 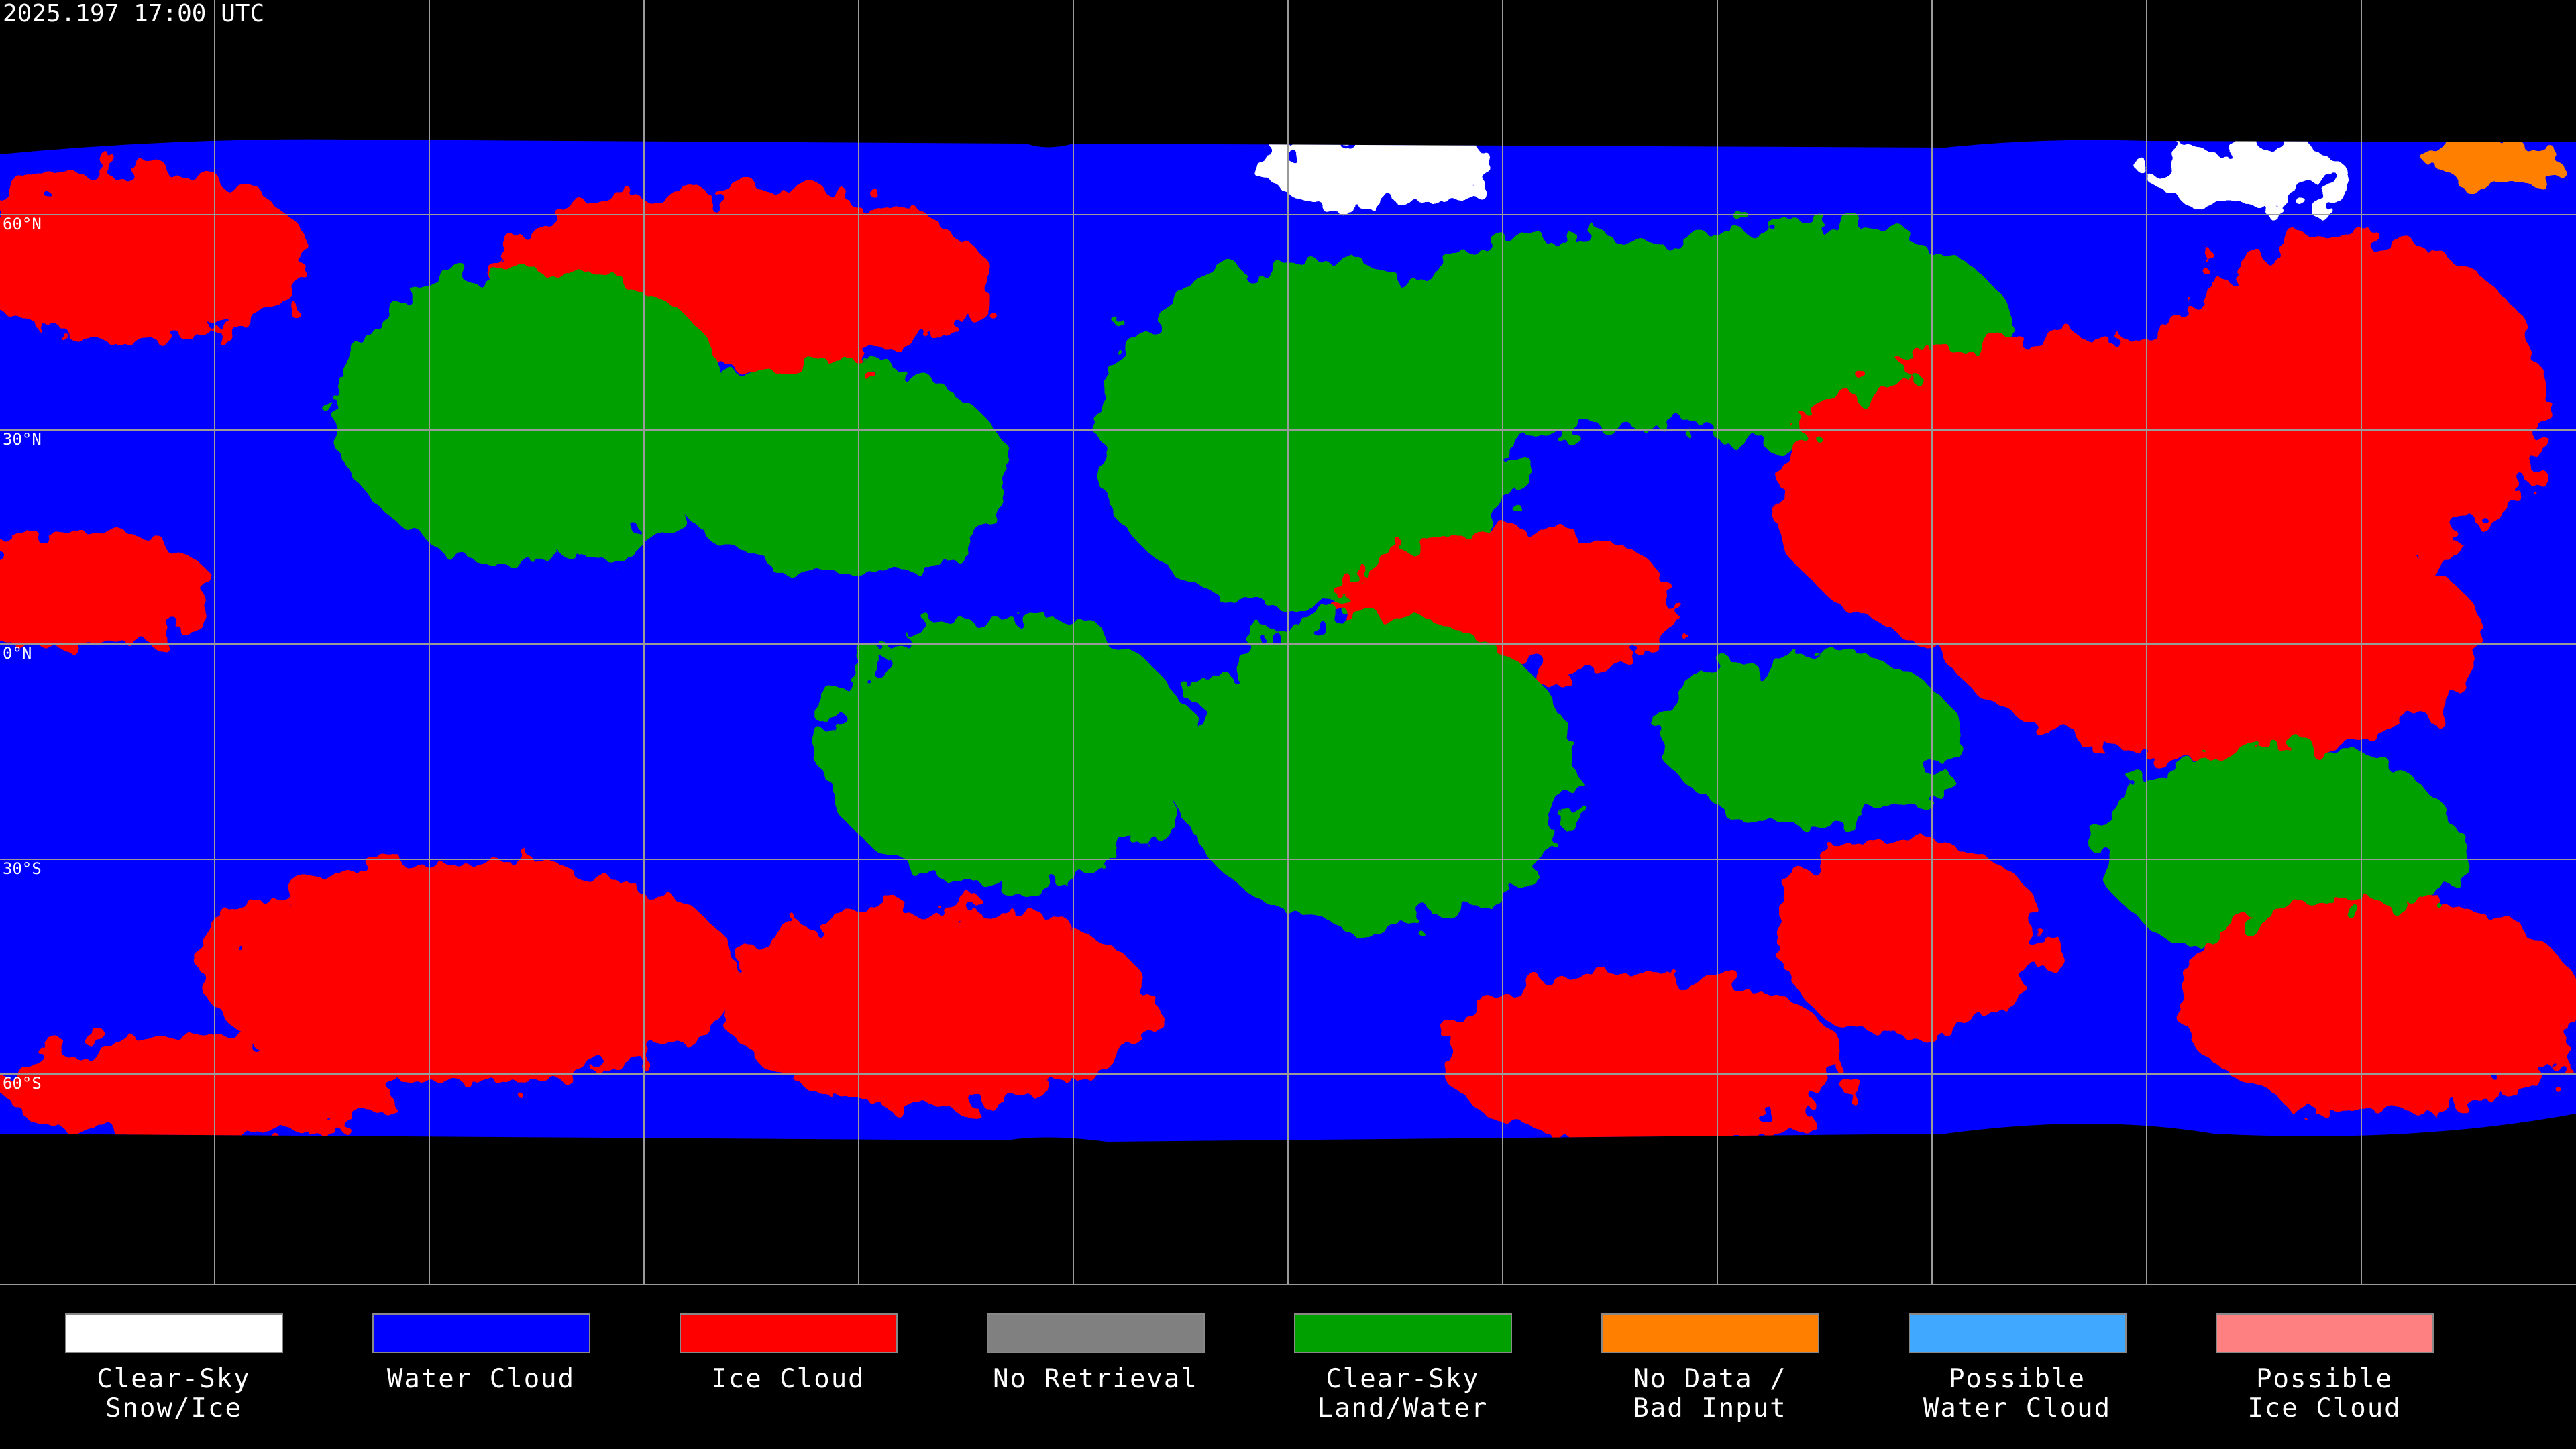 What do you see at coordinates (22, 868) in the screenshot?
I see `latitude-label: 30°S` at bounding box center [22, 868].